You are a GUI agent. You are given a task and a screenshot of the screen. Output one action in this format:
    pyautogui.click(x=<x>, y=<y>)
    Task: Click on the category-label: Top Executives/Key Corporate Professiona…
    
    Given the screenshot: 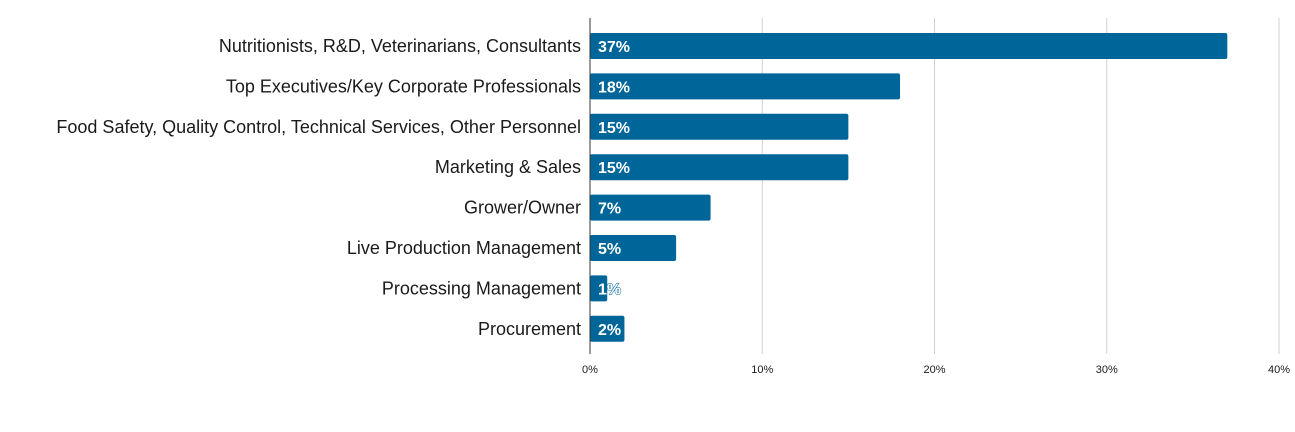 What is the action you would take?
    pyautogui.click(x=403, y=86)
    